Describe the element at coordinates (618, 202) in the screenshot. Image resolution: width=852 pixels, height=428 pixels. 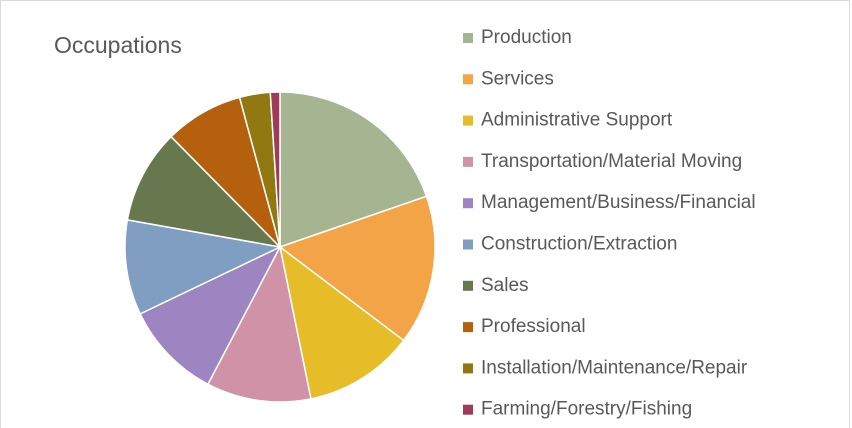
I see `legend-label: Management/Business/Financial` at that location.